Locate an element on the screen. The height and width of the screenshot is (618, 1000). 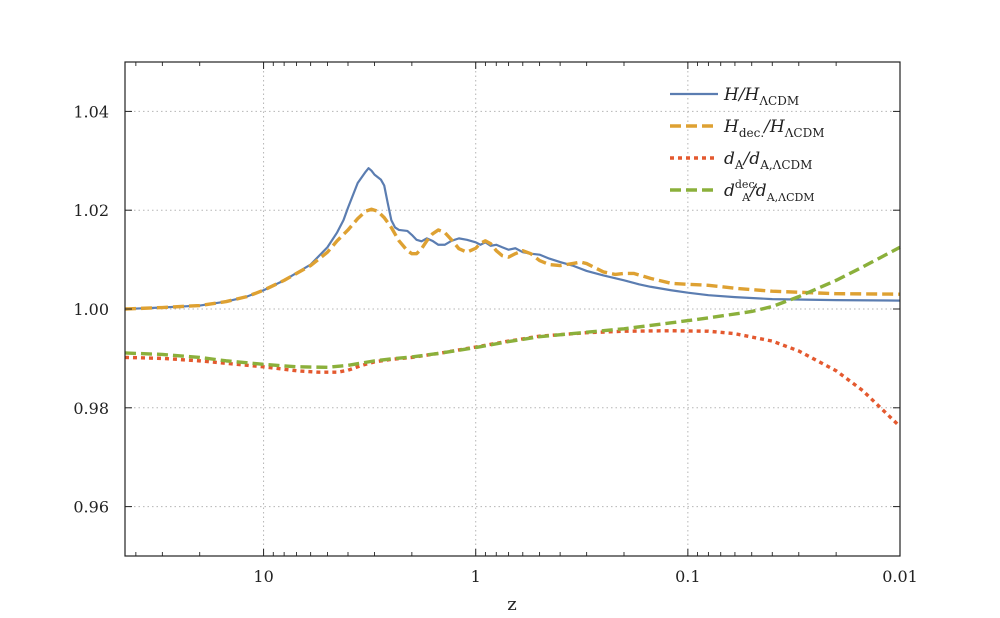
legend-sub-3: A is located at coordinates (739, 165).